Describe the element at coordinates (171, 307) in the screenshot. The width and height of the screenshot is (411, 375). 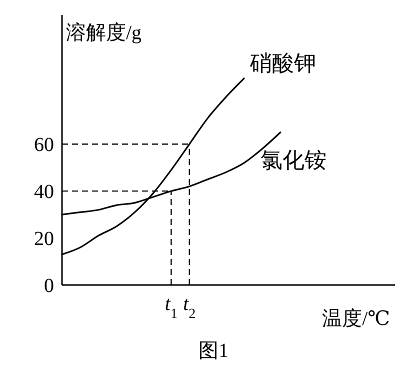
I see `x-tick-label: t$_{1}$` at that location.